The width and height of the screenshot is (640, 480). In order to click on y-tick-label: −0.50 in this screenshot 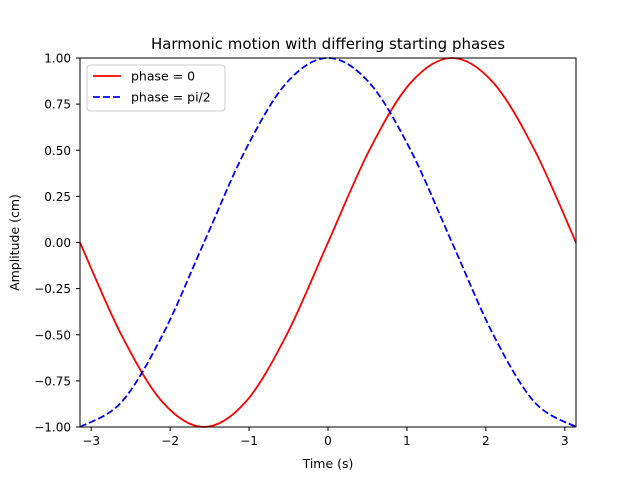, I will do `click(52, 335)`.